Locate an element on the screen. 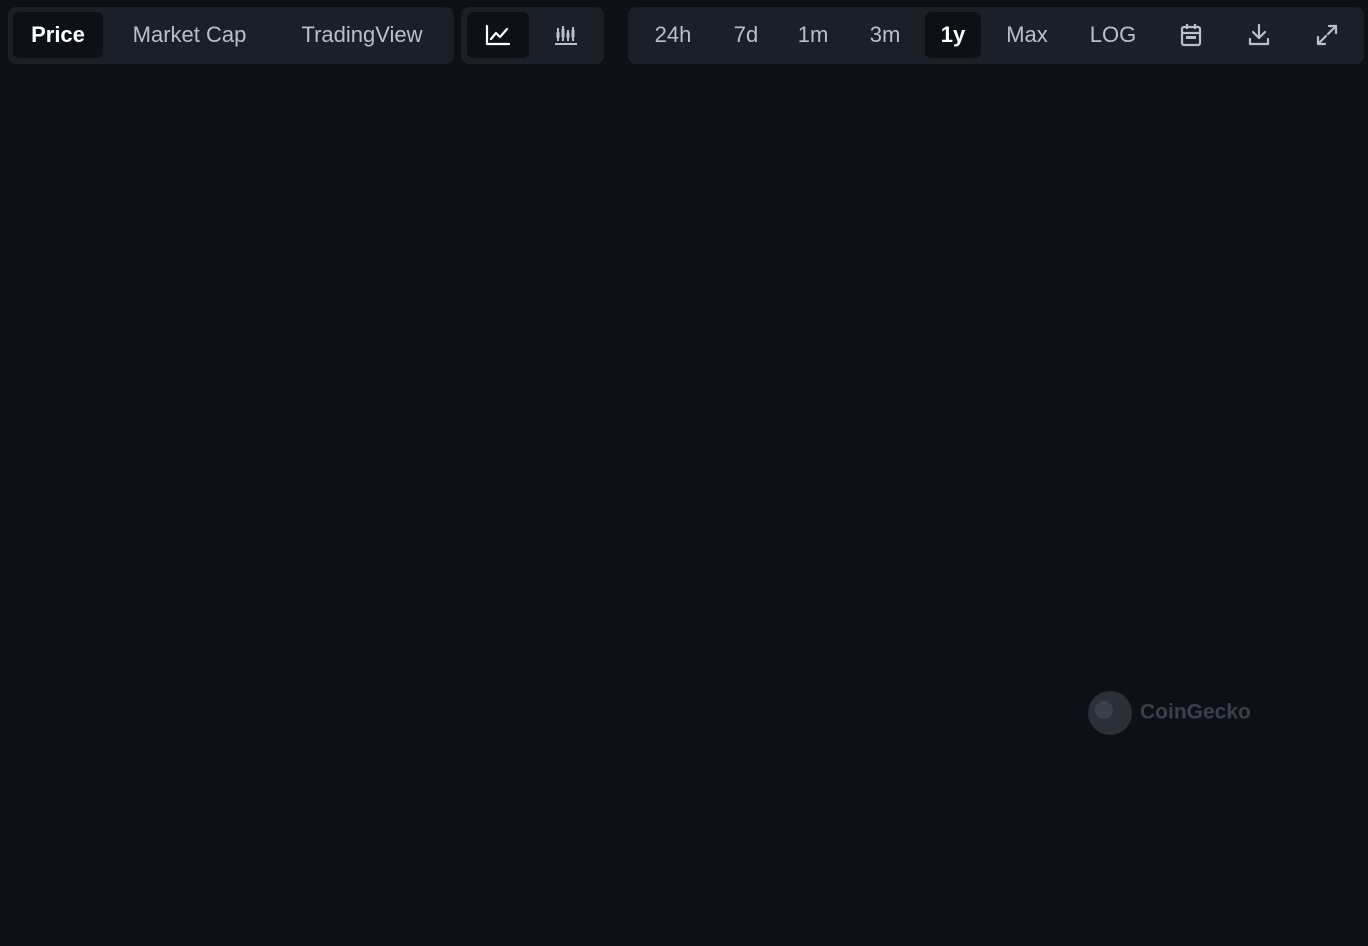  range-tab: 1y is located at coordinates (953, 35).